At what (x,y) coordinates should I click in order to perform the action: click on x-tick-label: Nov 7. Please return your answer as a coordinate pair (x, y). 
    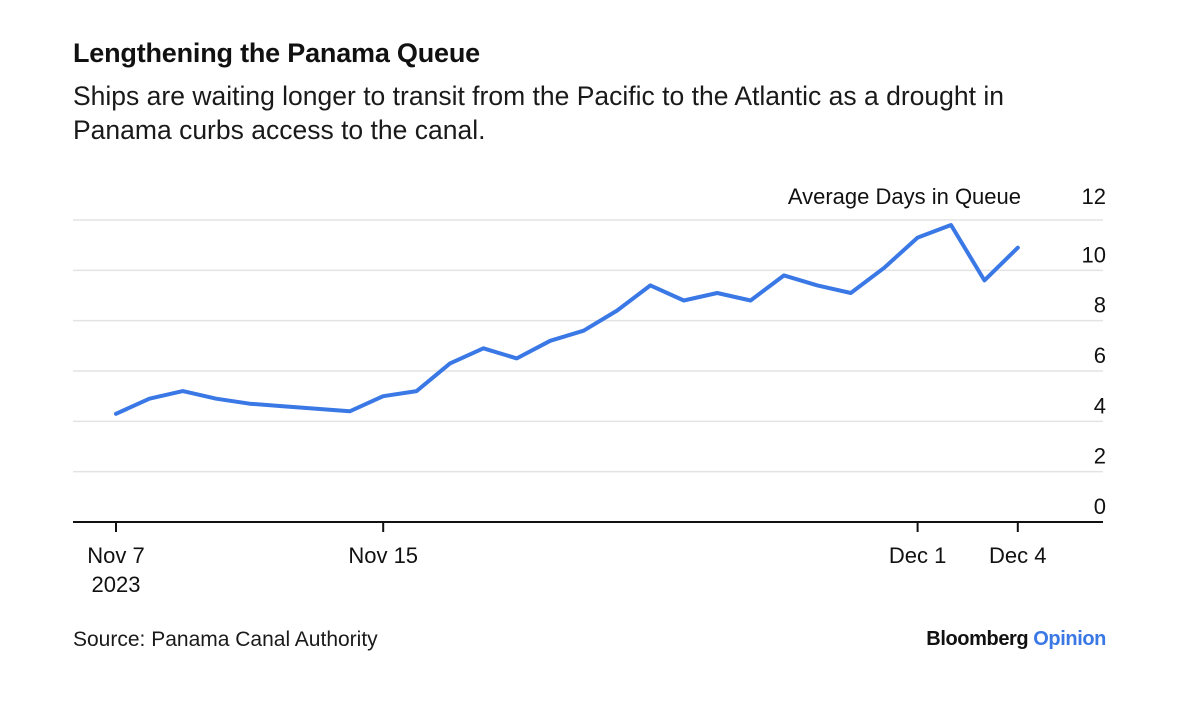
    Looking at the image, I should click on (115, 555).